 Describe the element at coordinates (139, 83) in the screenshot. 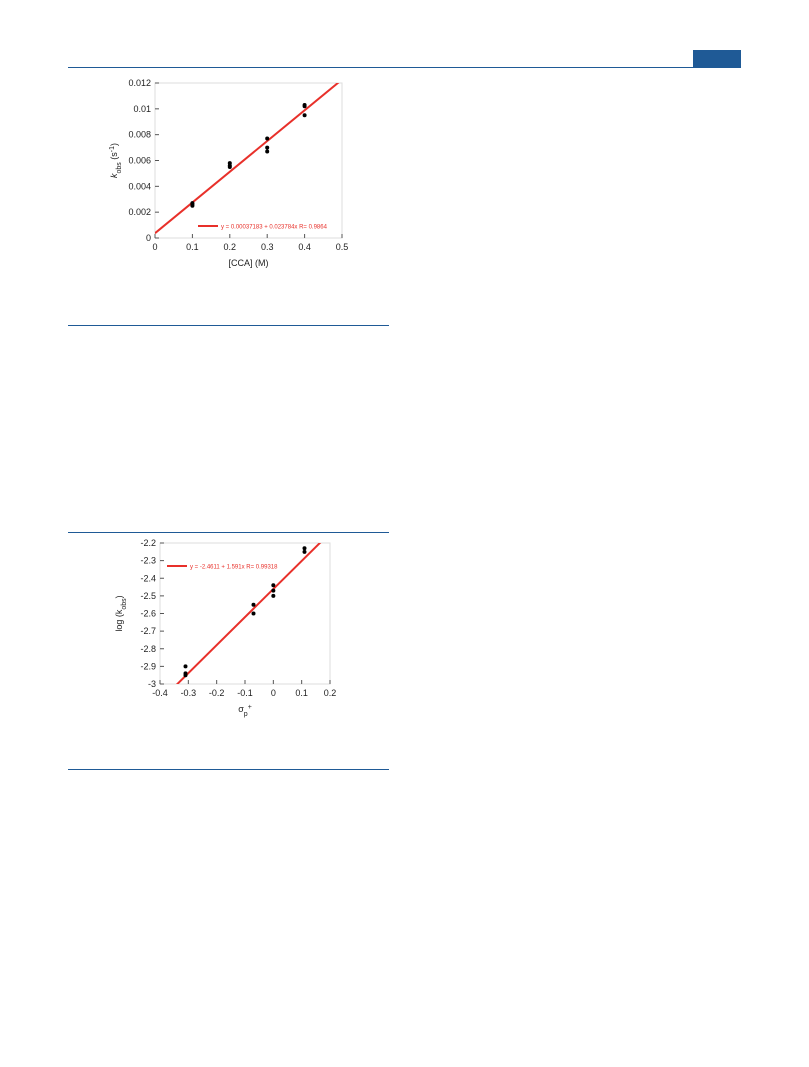

I see `y-tick-label: 0.012` at that location.